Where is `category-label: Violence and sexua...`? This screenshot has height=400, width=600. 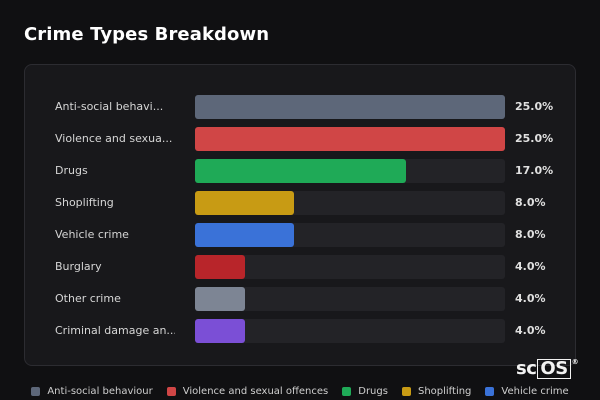
category-label: Violence and sexua... is located at coordinates (114, 138).